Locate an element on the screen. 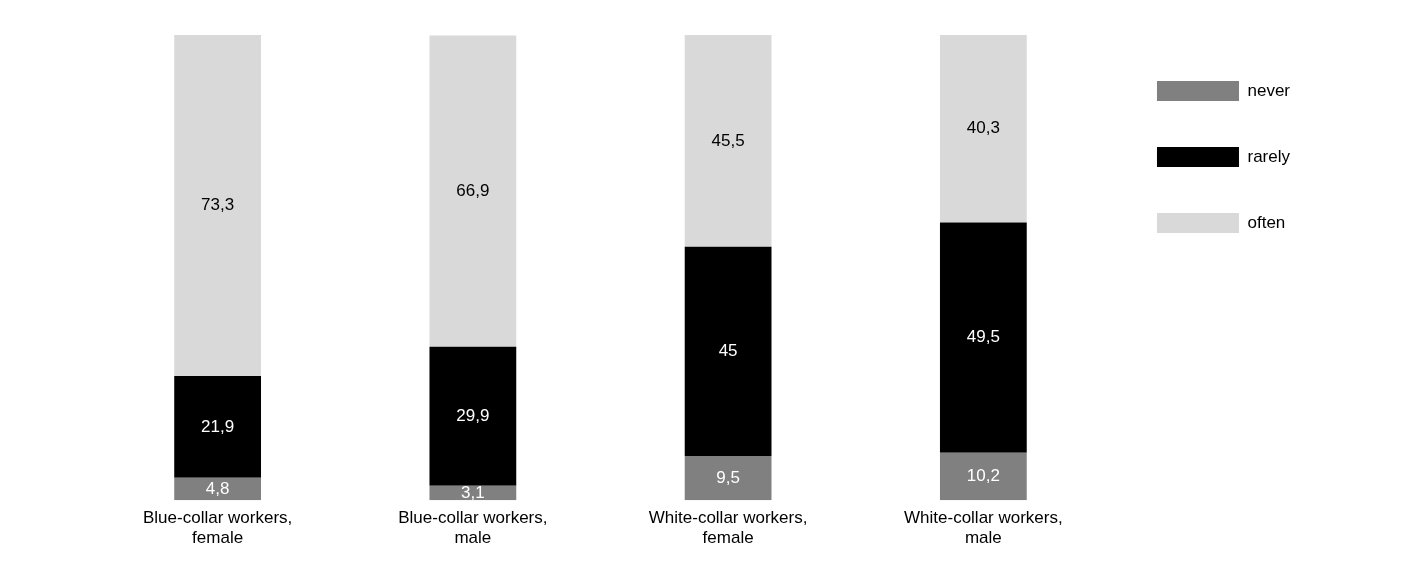 This screenshot has height=562, width=1410. x-tick-label: White-collar workers, male is located at coordinates (983, 528).